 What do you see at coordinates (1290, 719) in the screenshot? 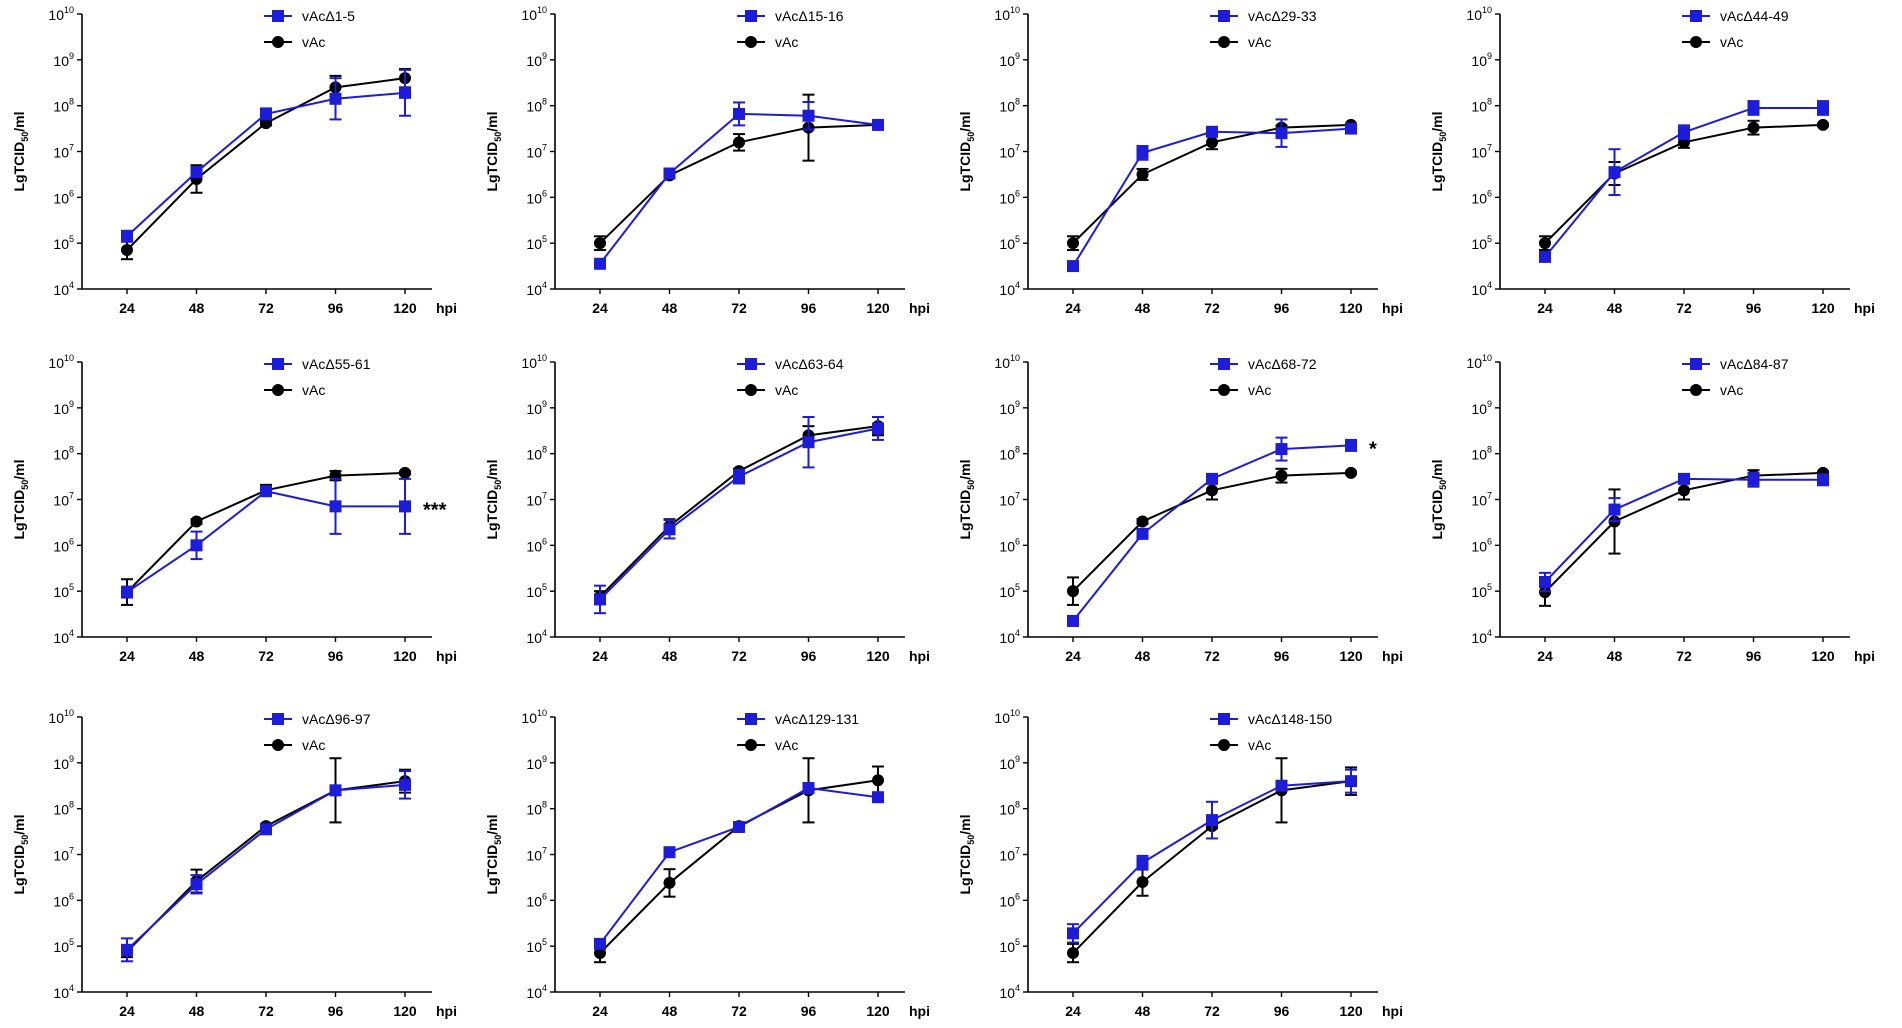
I see `legend-label: vAcΔ148-150` at bounding box center [1290, 719].